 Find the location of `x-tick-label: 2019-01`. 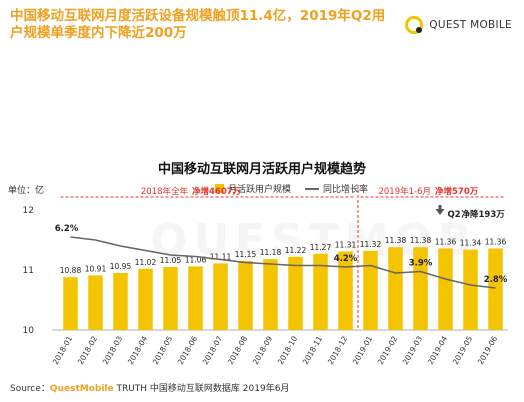

x-tick-label: 2019-01 is located at coordinates (363, 350).